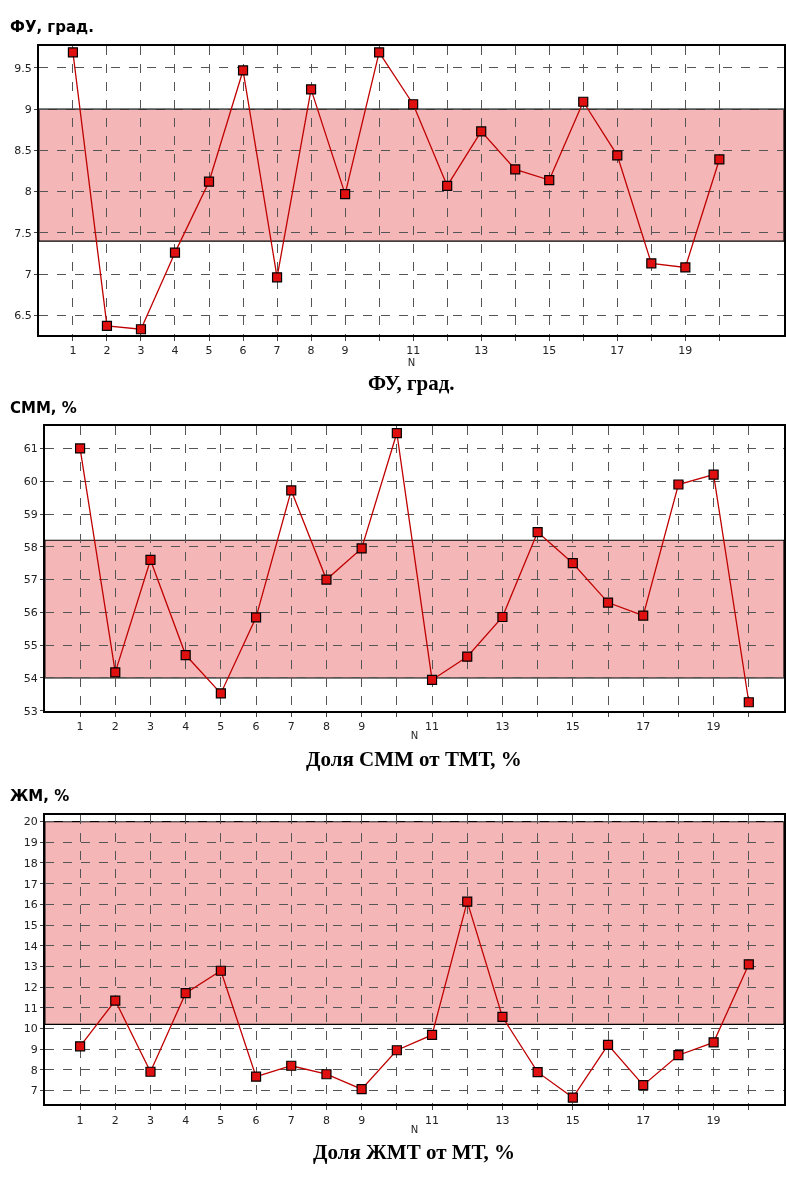 The width and height of the screenshot is (786, 1187). Describe the element at coordinates (43, 408) in the screenshot. I see `y-axis-title: СММ, %` at that location.